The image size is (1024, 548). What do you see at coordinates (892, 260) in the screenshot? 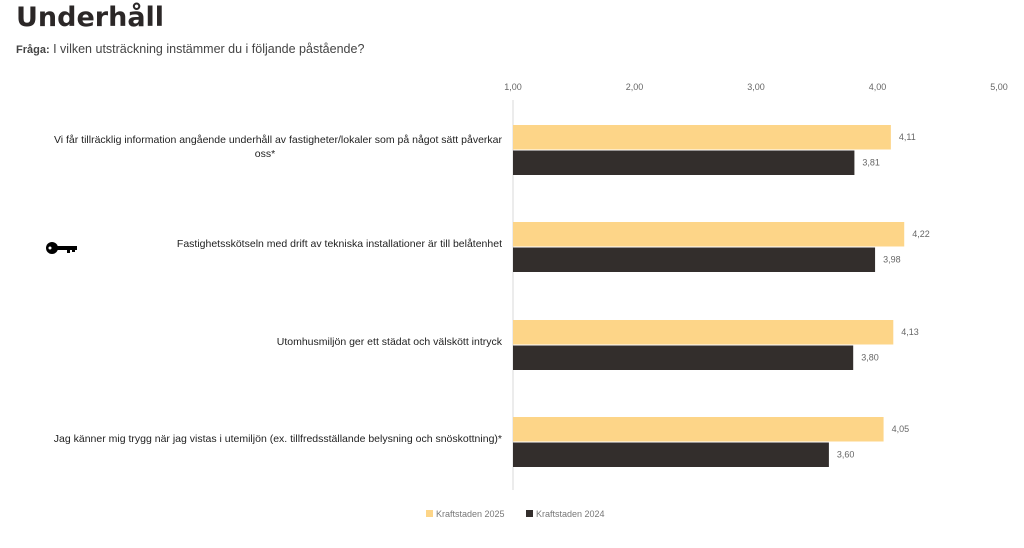
I see `data-label: 3,98` at bounding box center [892, 260].